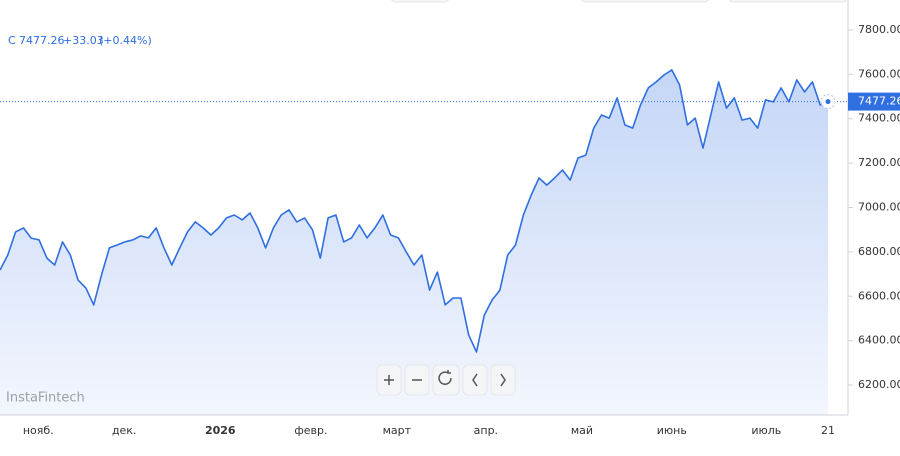  I want to click on x-tick-label: нояб., so click(38, 430).